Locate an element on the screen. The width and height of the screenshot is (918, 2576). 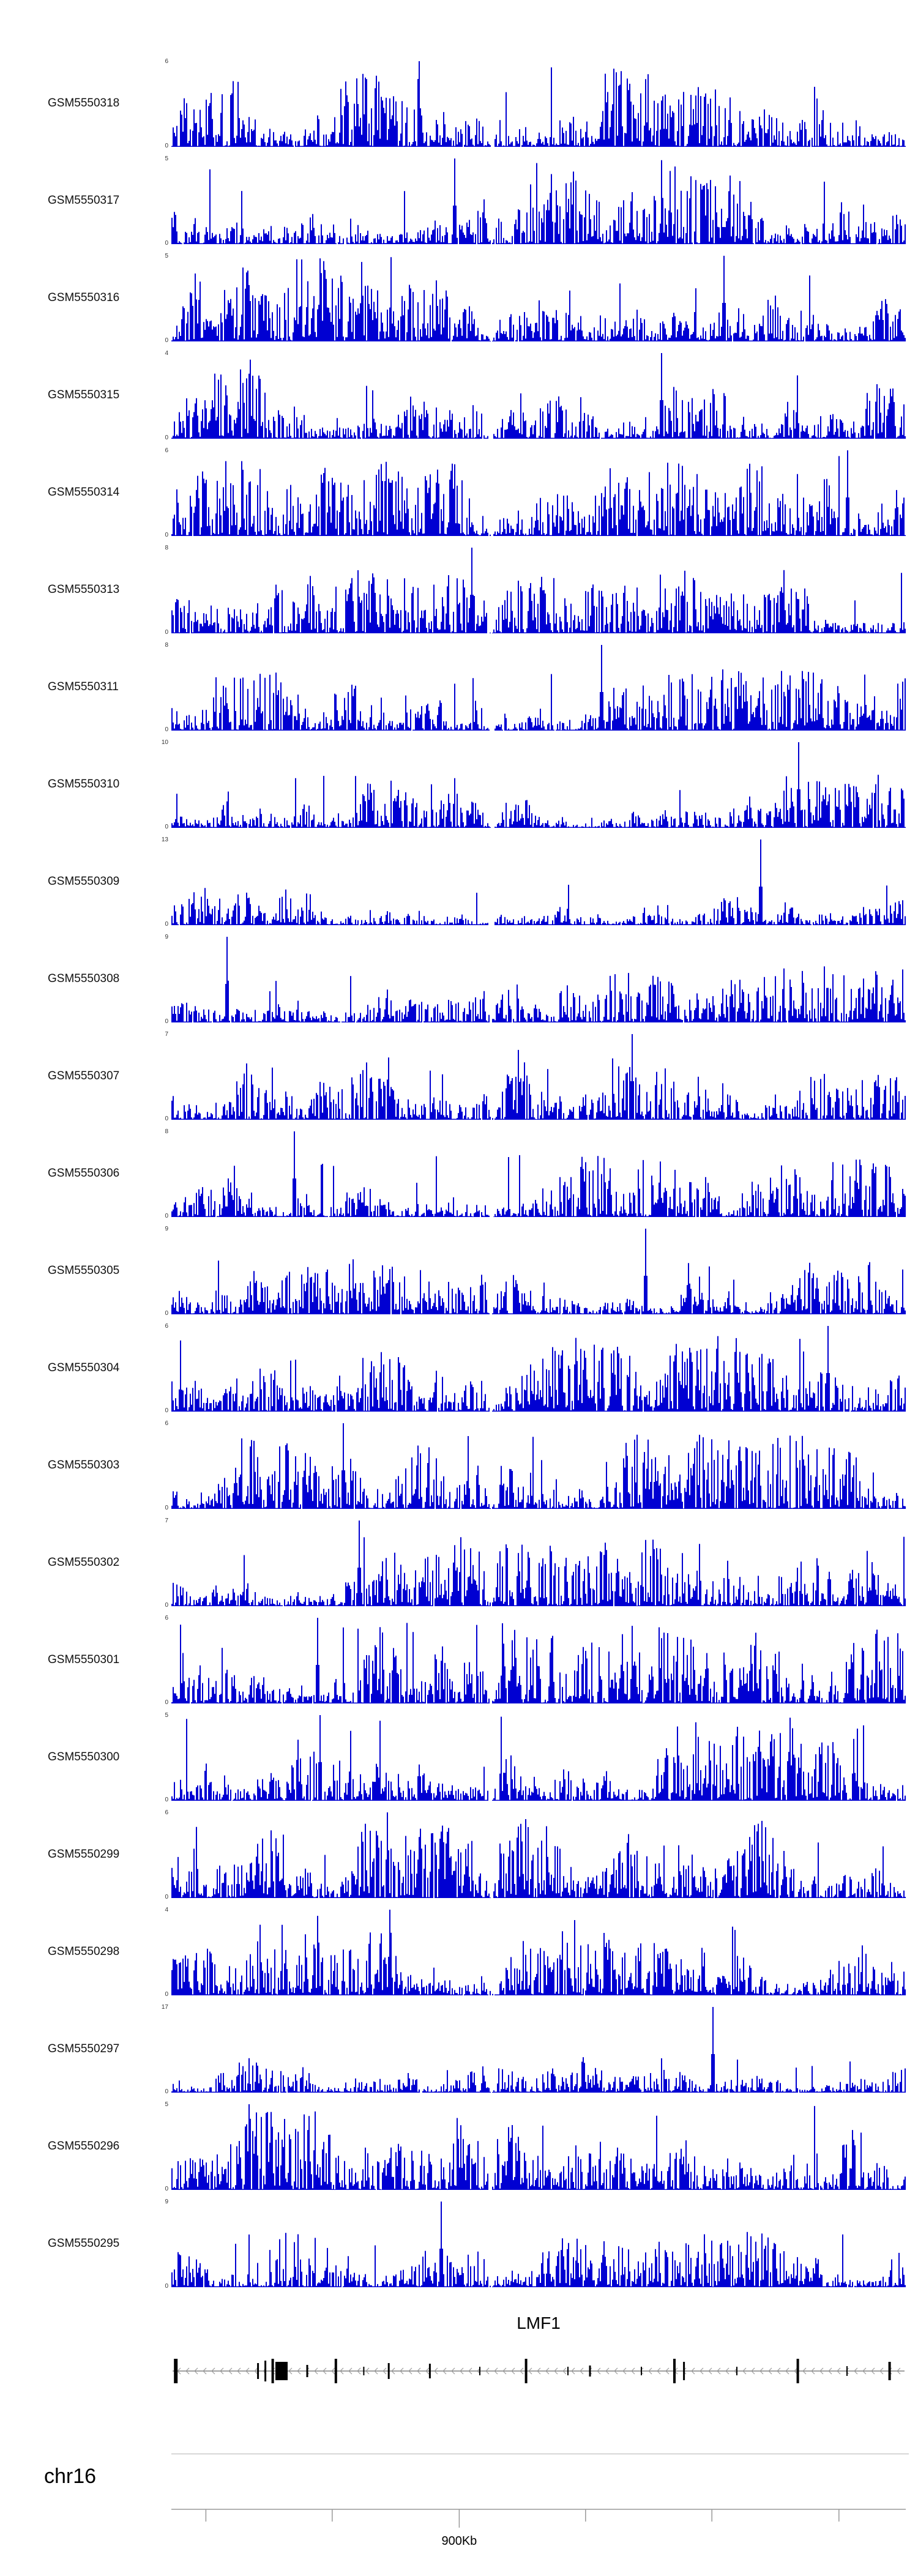
track-label: GSM5550314 is located at coordinates (84, 493).